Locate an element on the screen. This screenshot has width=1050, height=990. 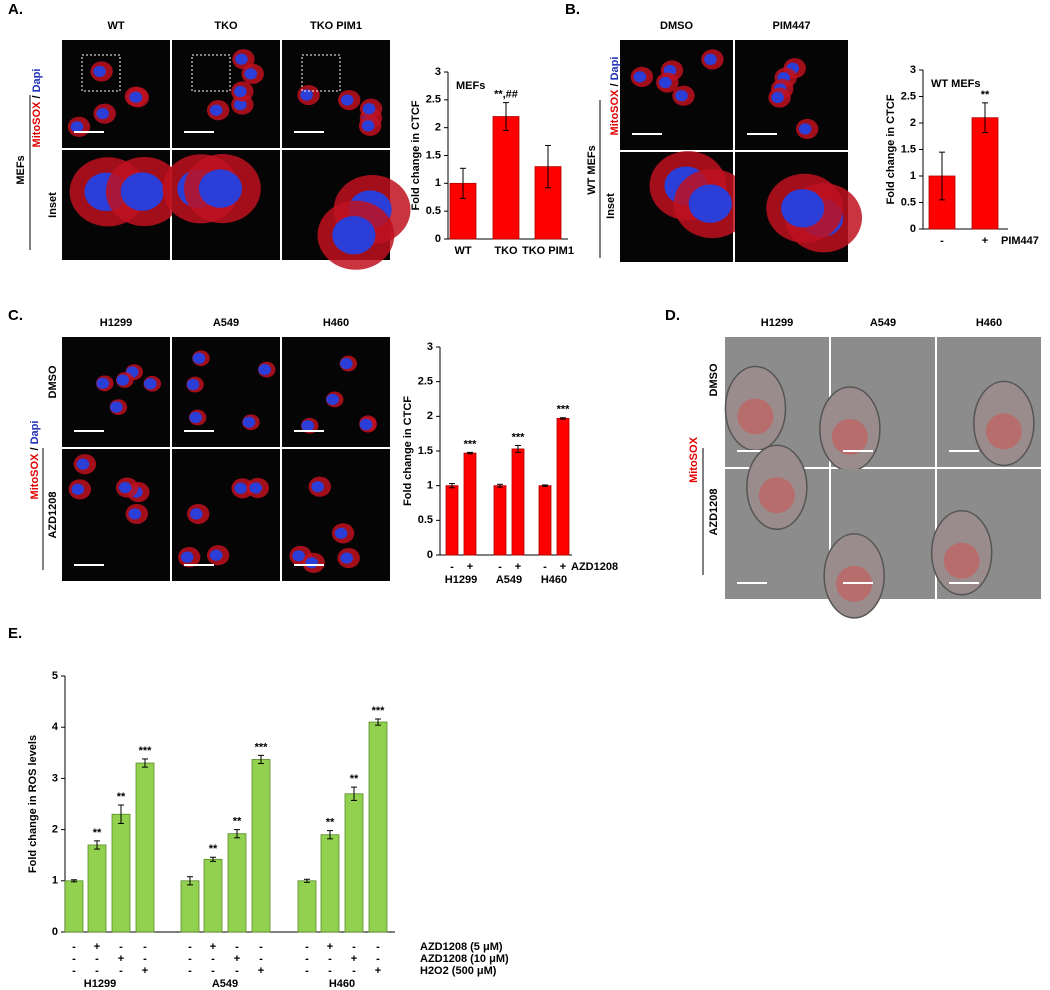
x-tick-label: - is located at coordinates (545, 567).